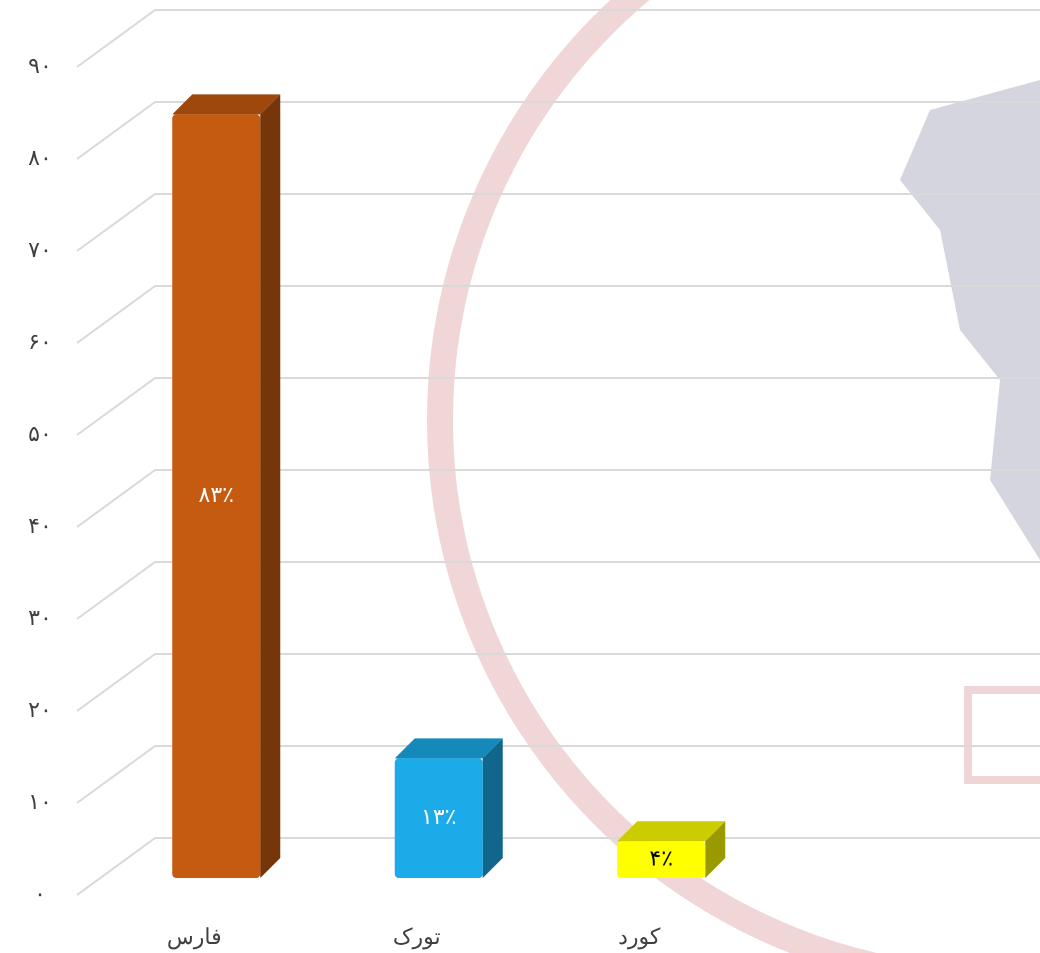 The image size is (1040, 953). Describe the element at coordinates (40, 618) in the screenshot. I see `y-tick-label: ۳۰` at that location.